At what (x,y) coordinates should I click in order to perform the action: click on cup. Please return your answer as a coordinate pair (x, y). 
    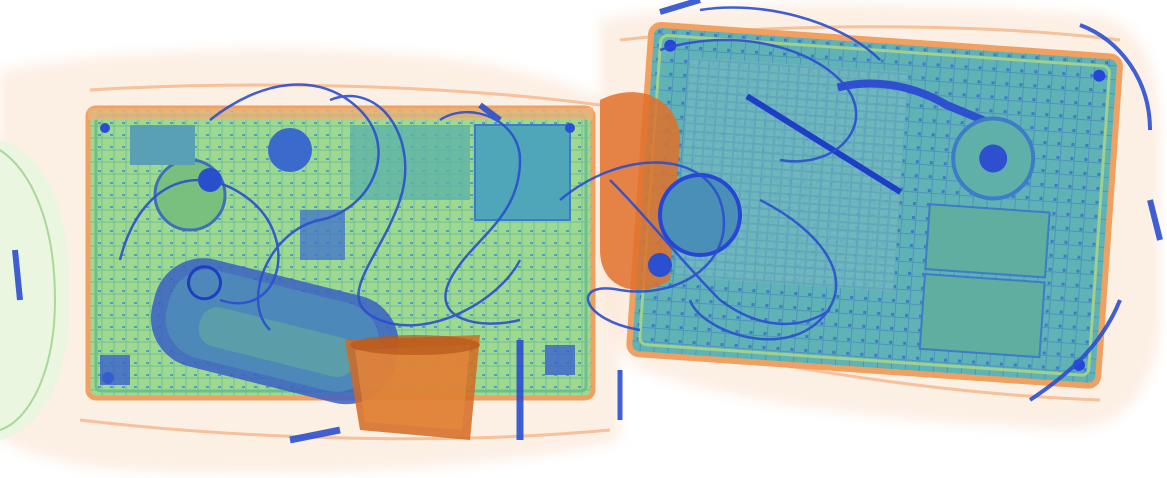
    Looking at the image, I should click on (412, 387).